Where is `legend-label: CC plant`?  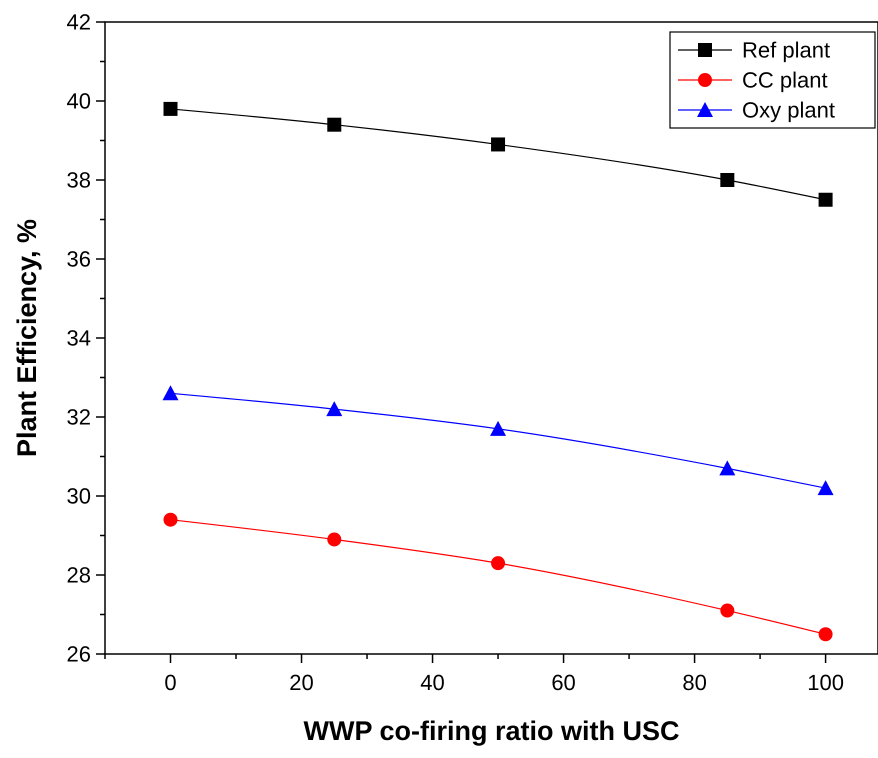
legend-label: CC plant is located at coordinates (785, 80).